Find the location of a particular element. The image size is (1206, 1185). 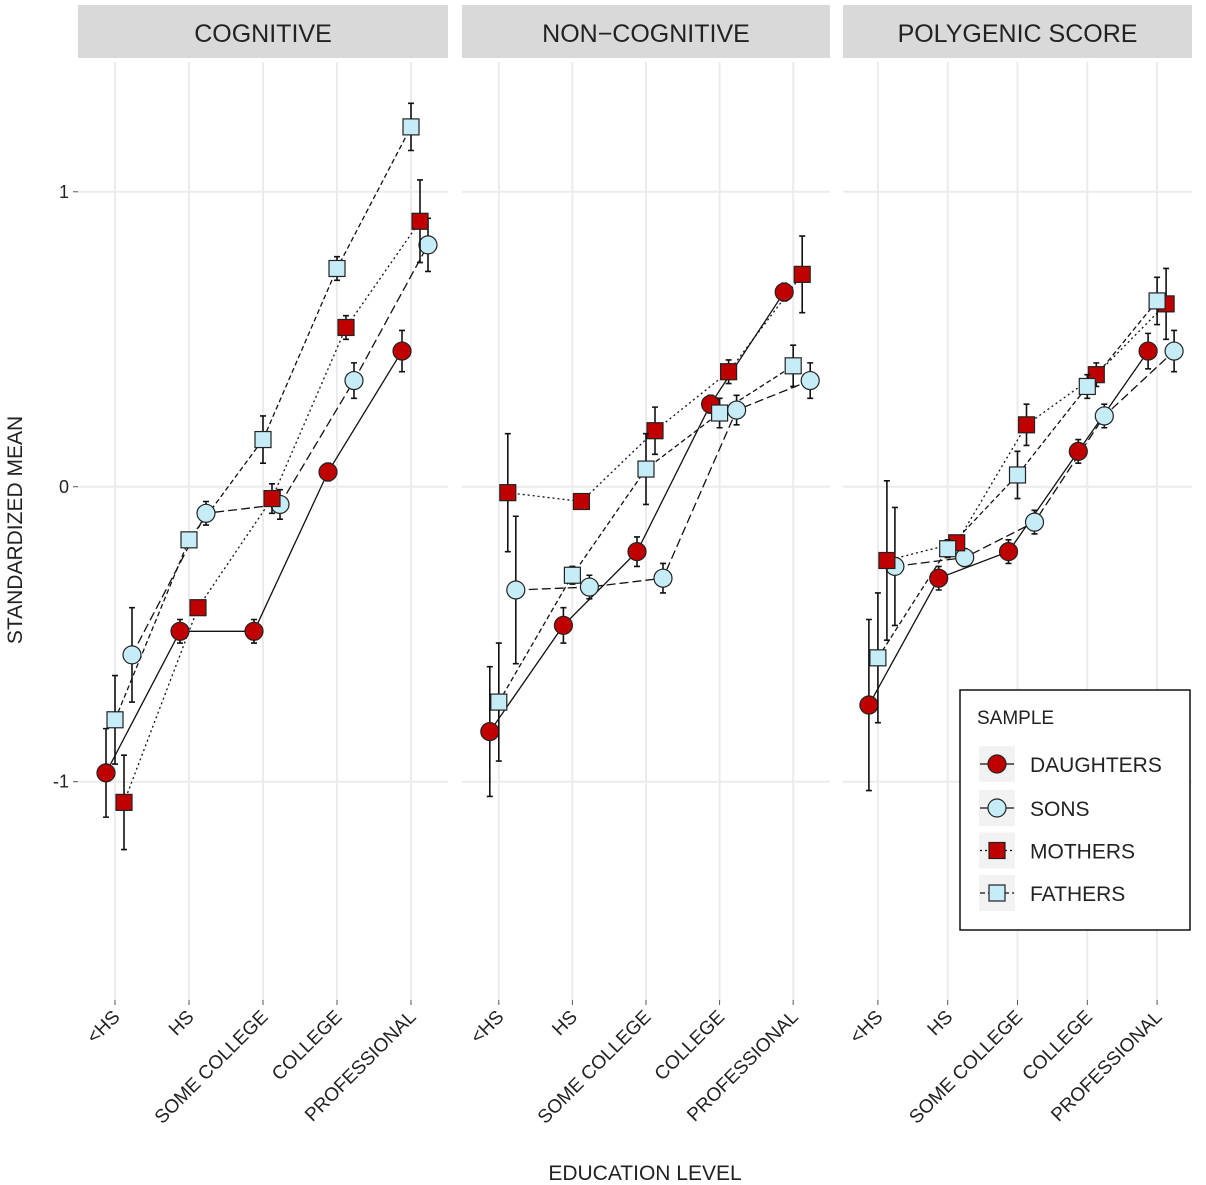

strip-title: COGNITIVE is located at coordinates (263, 34).